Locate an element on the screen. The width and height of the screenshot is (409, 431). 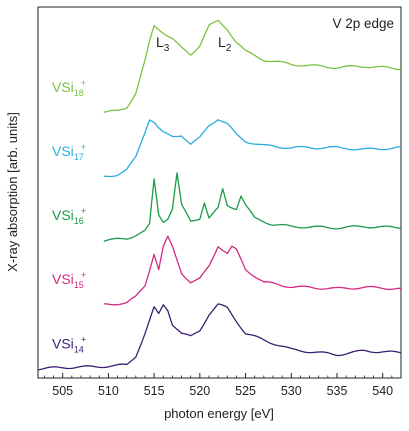
series-line-vsi14- is located at coordinates (219, 337).